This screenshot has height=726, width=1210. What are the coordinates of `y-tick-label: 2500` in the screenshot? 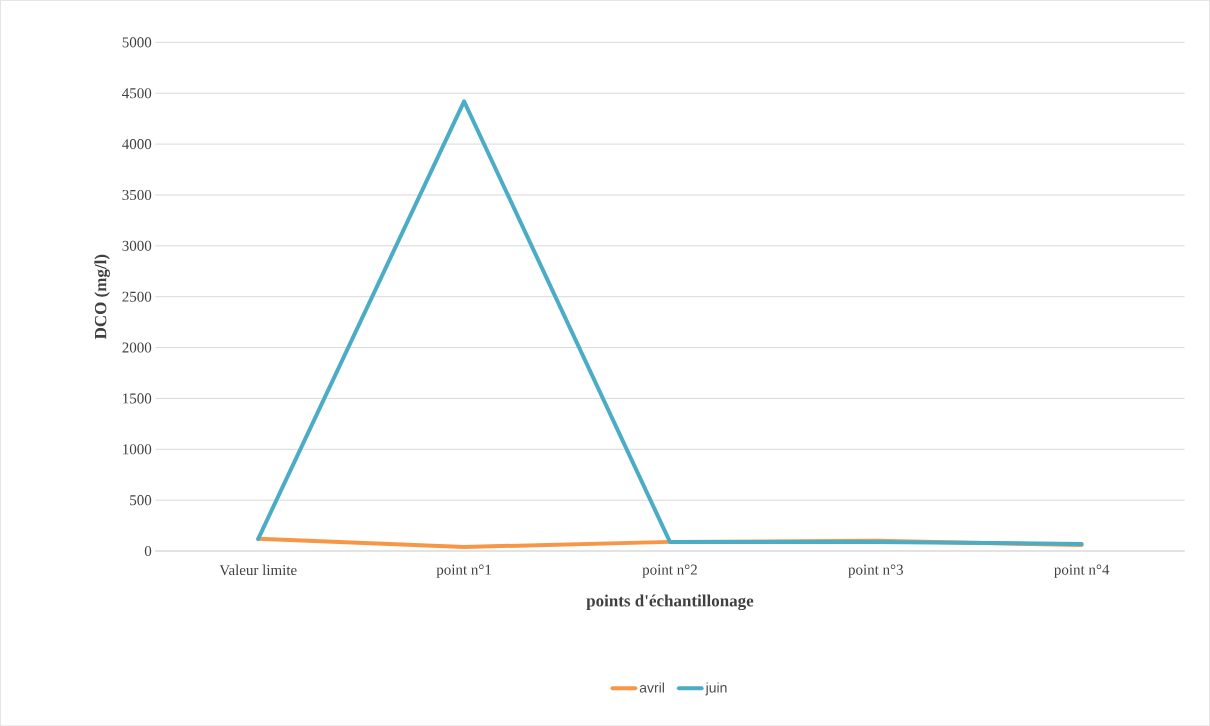 It's located at (137, 296).